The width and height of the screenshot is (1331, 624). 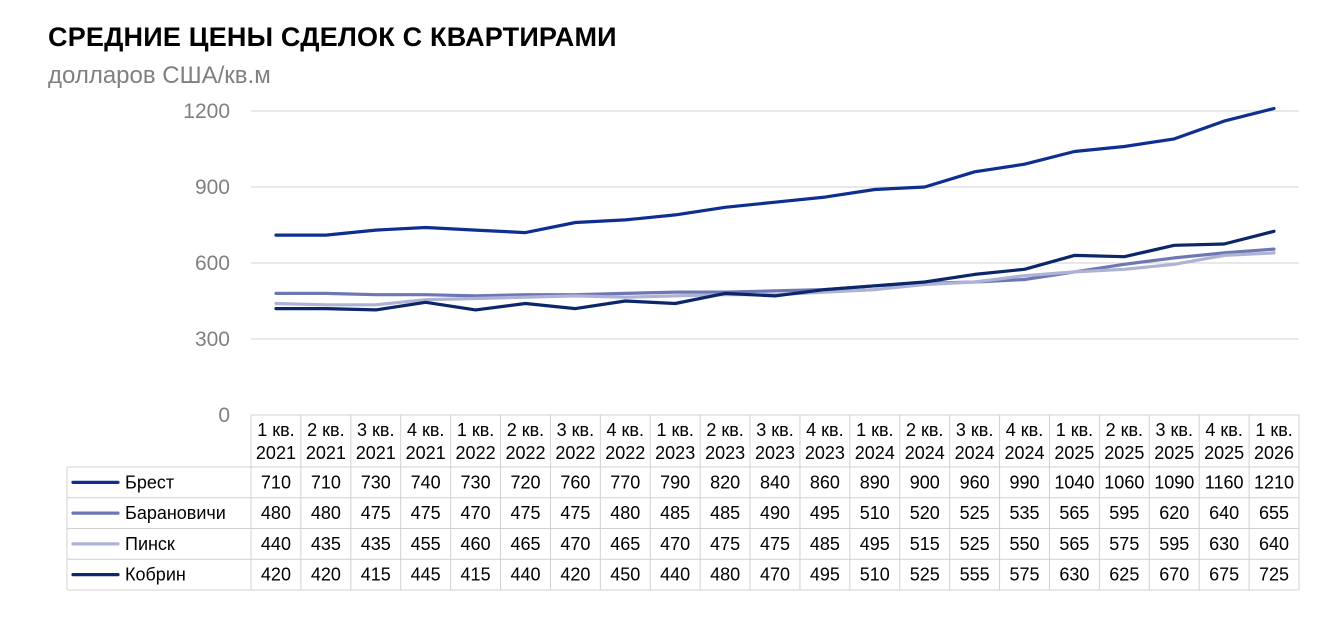 I want to click on y-tick-label: 300, so click(x=212, y=339).